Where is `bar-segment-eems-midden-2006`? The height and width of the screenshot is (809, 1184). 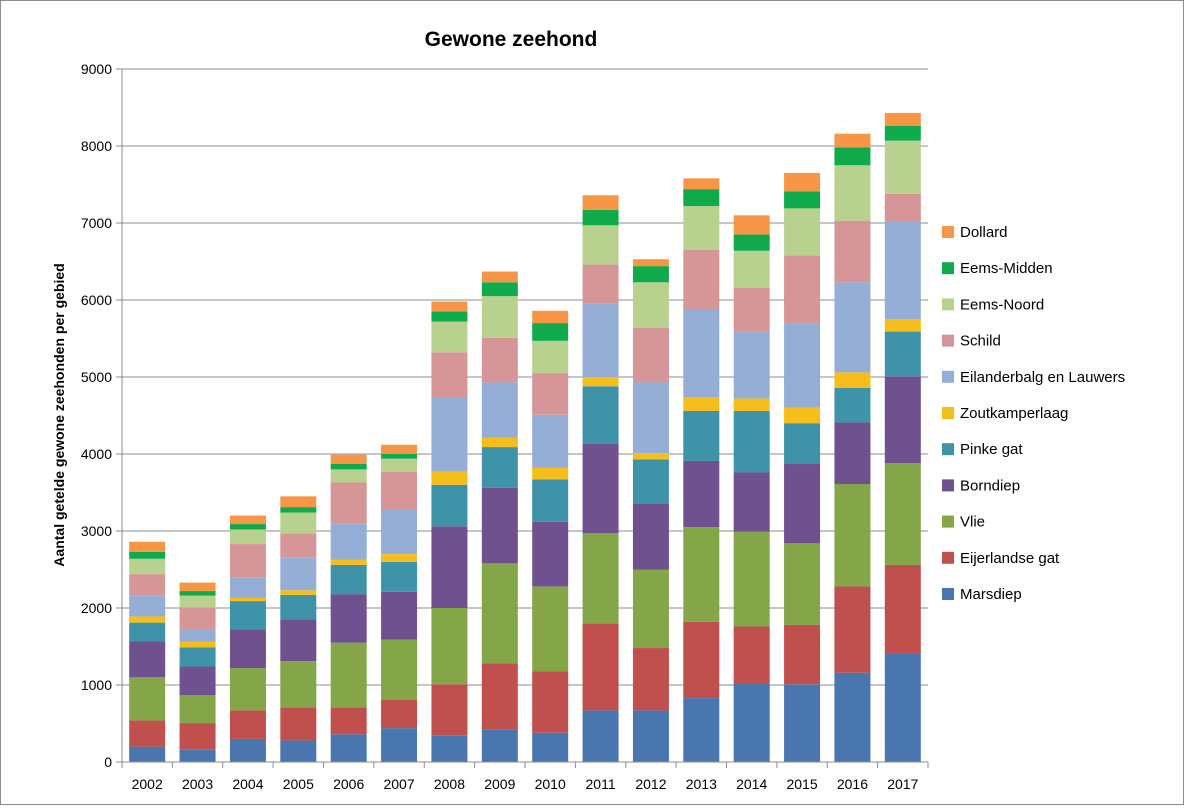 bar-segment-eems-midden-2006 is located at coordinates (348, 467).